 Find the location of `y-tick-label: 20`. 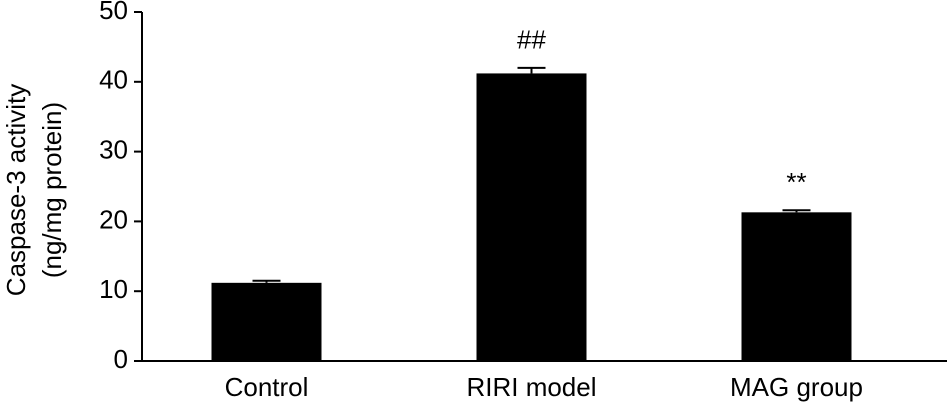

y-tick-label: 20 is located at coordinates (113, 219).